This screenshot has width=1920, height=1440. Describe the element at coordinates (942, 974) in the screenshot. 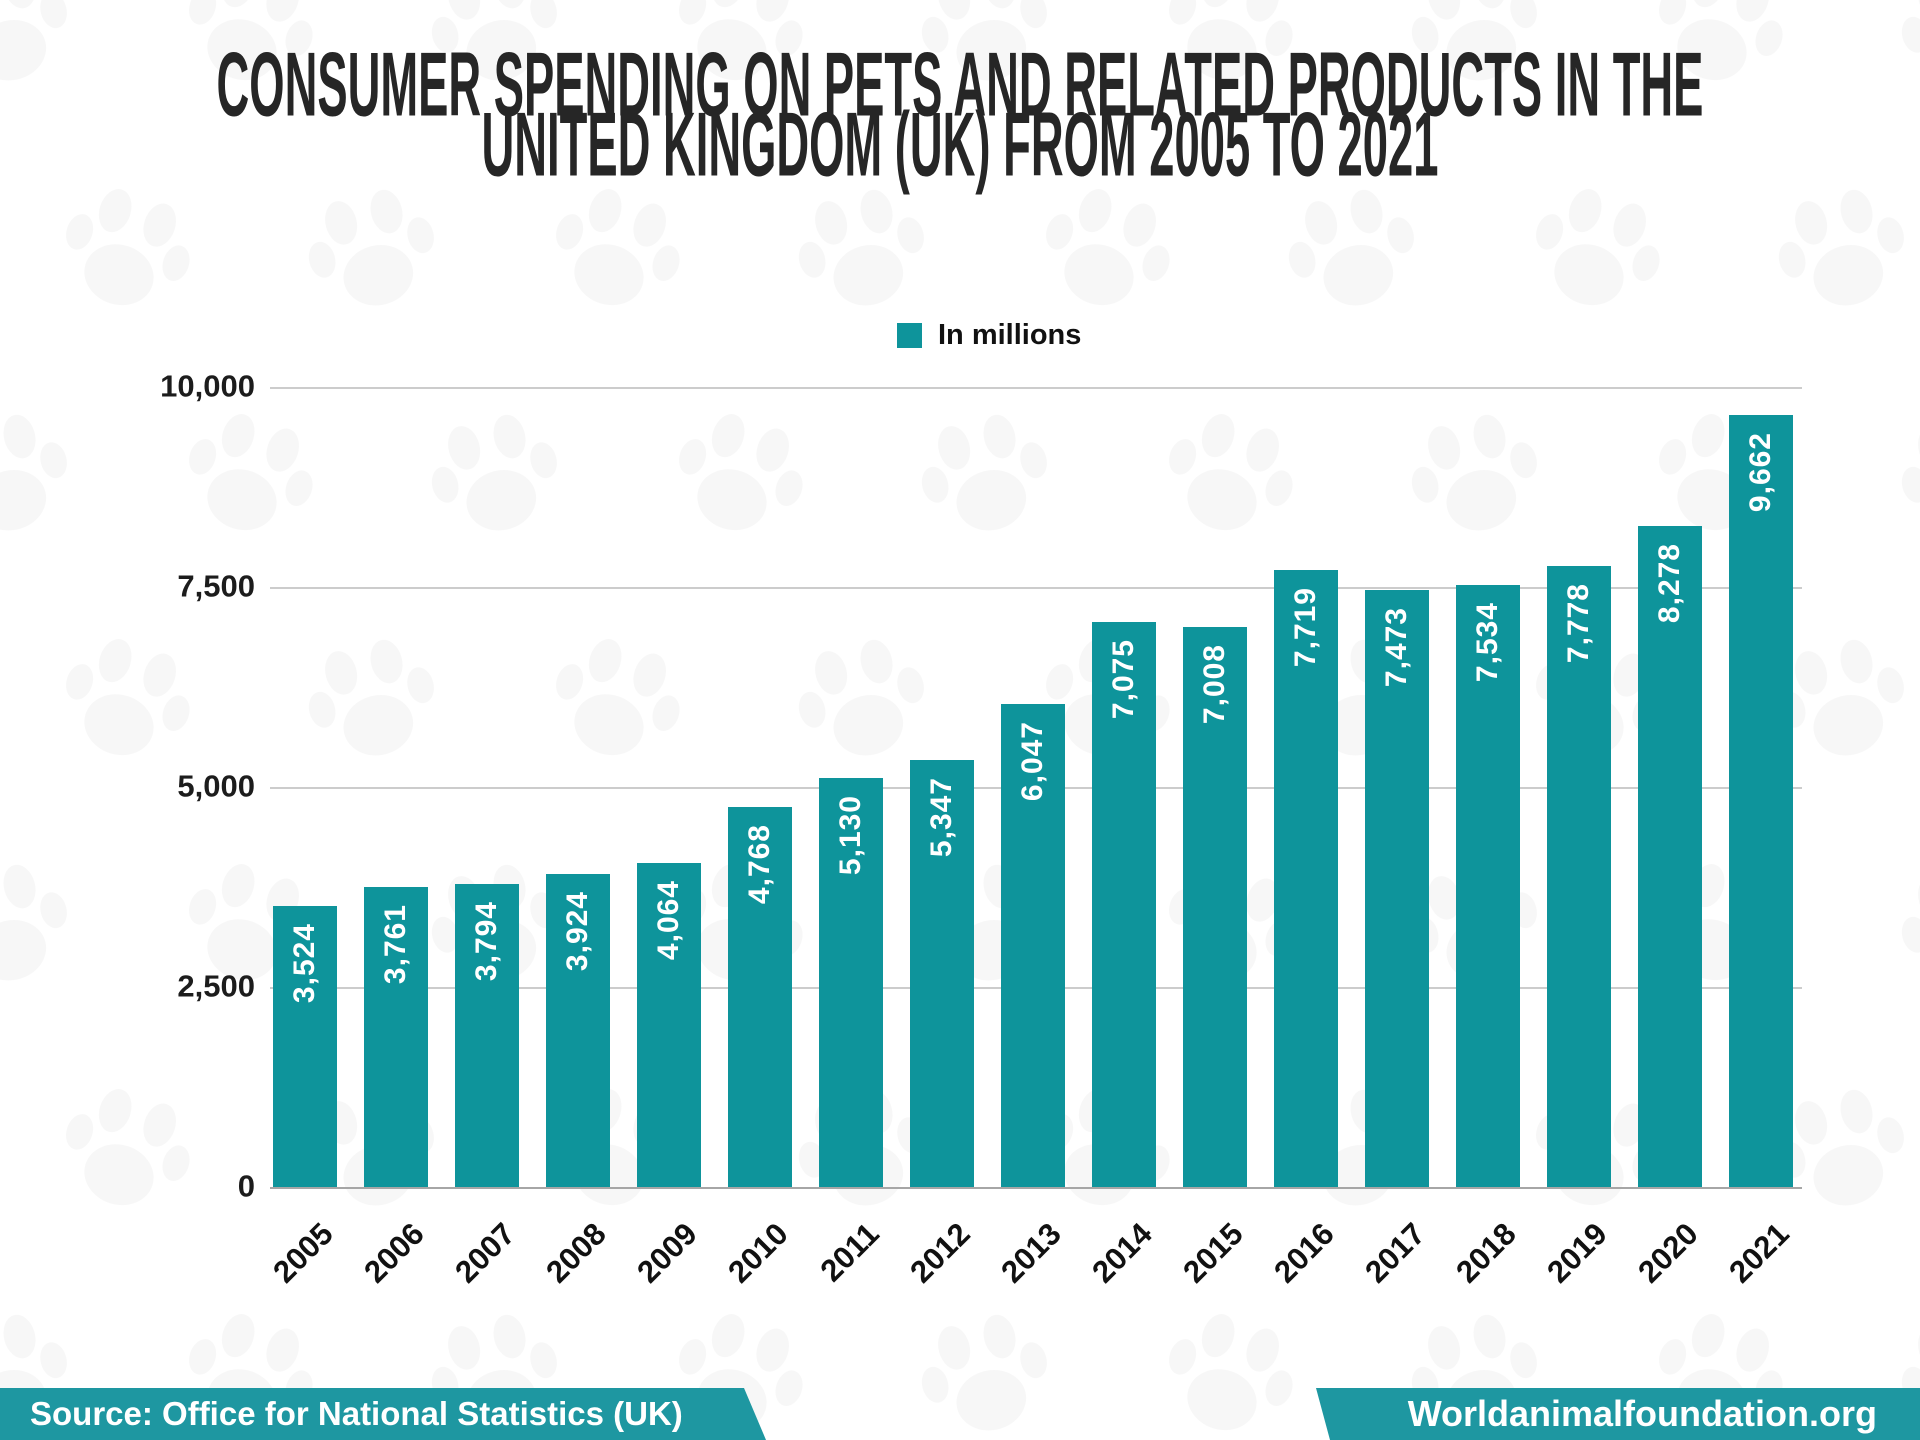

I see `bar: 5,347` at that location.